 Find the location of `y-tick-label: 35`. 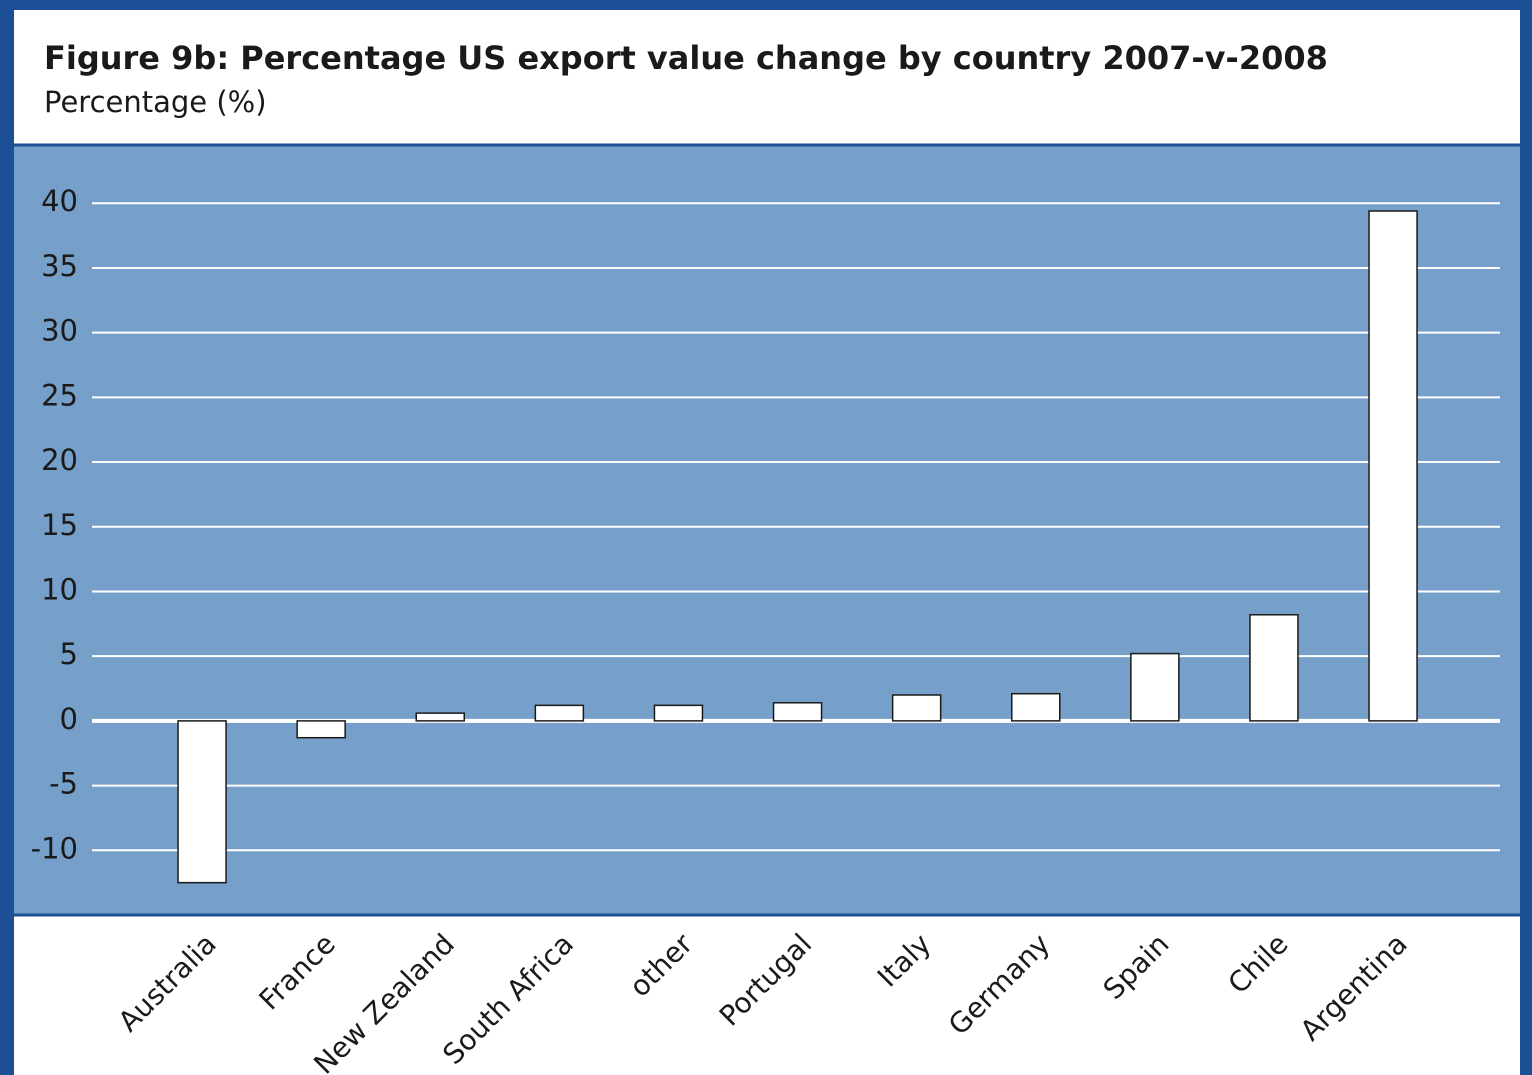

y-tick-label: 35 is located at coordinates (59, 266).